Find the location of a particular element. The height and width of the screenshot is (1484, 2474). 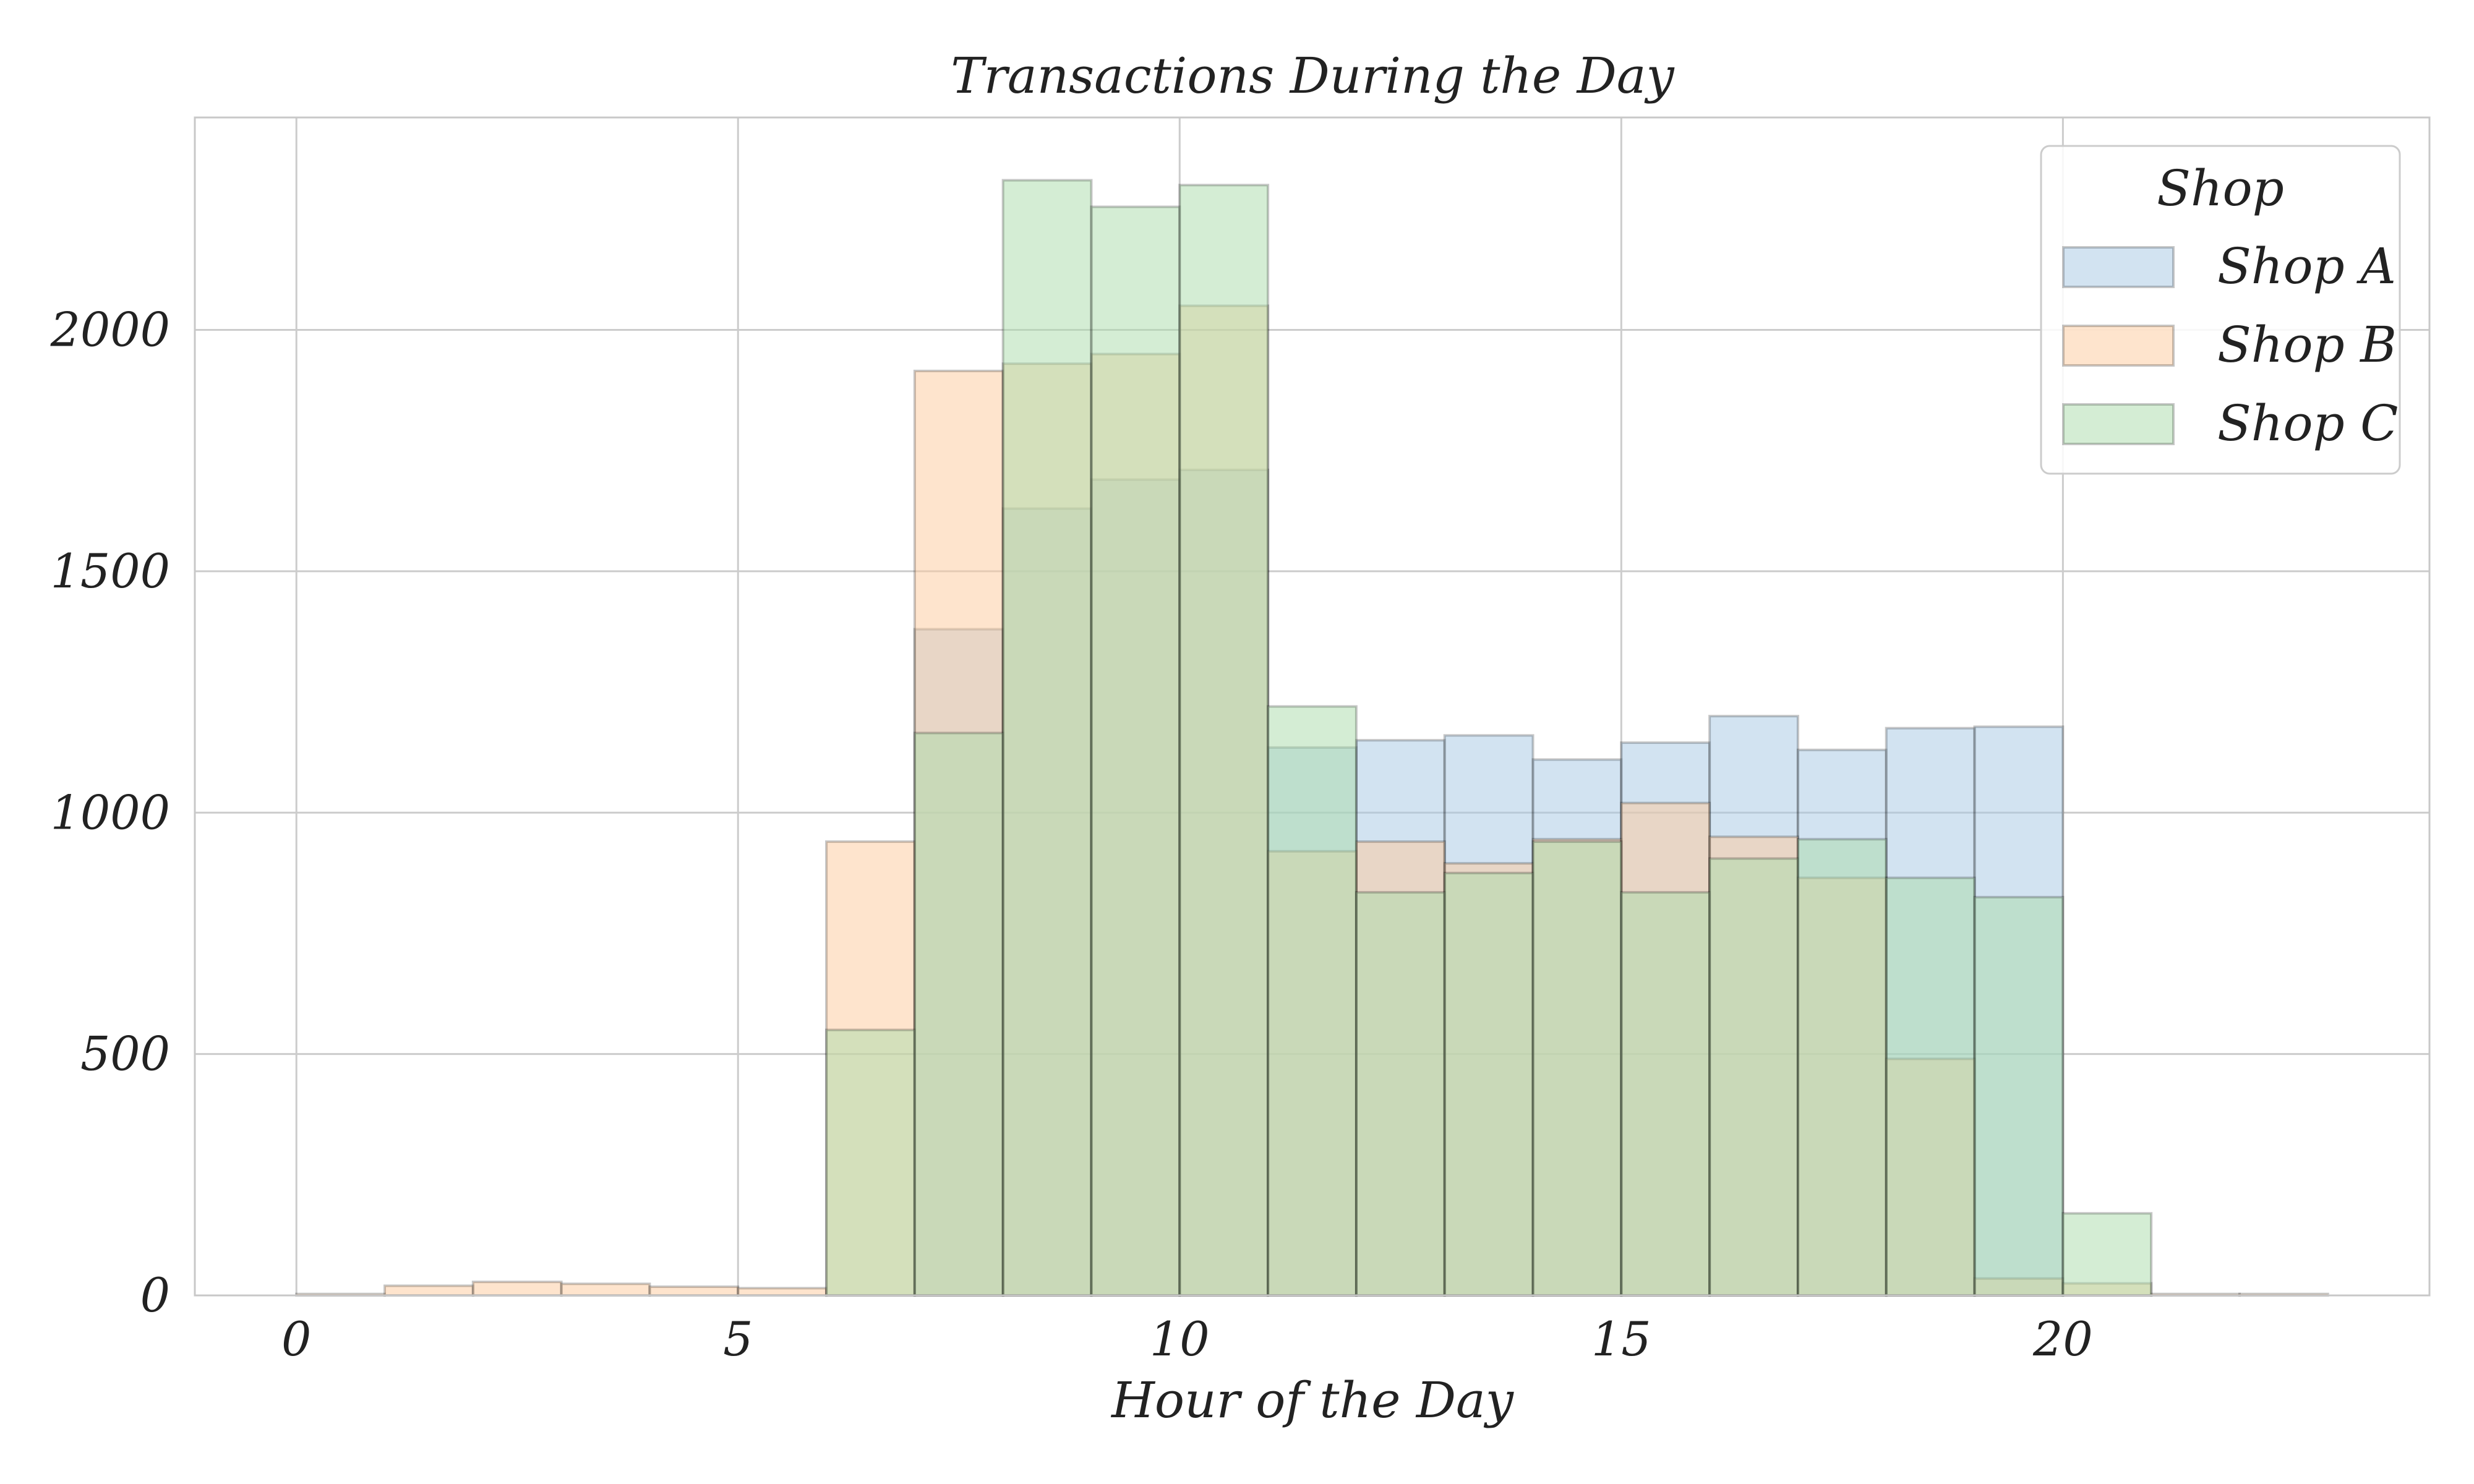

x-tick-label-10: 10 is located at coordinates (1180, 1339).